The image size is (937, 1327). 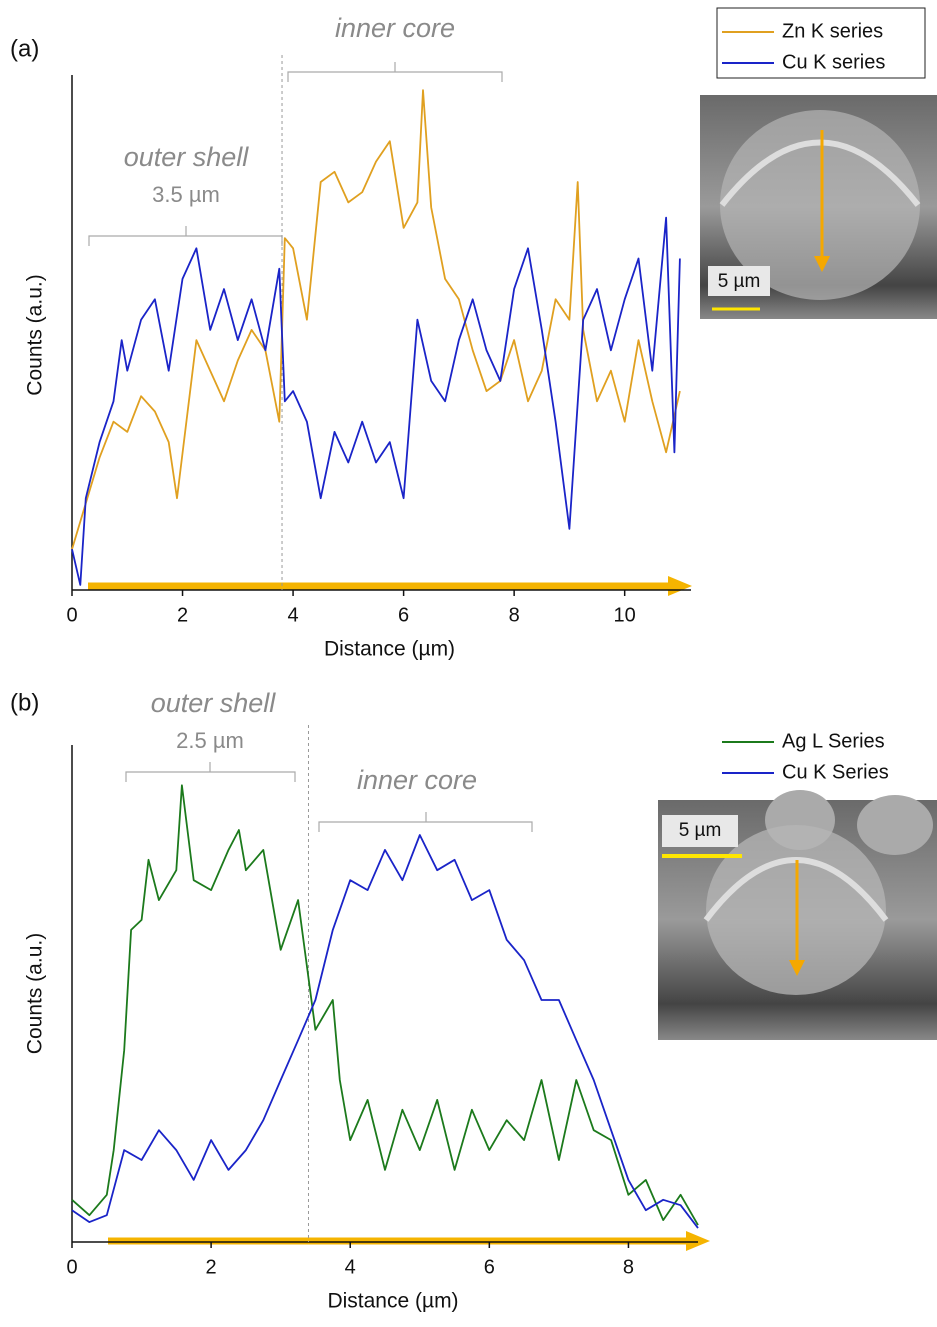 What do you see at coordinates (833, 62) in the screenshot?
I see `legend-label: Cu K series` at bounding box center [833, 62].